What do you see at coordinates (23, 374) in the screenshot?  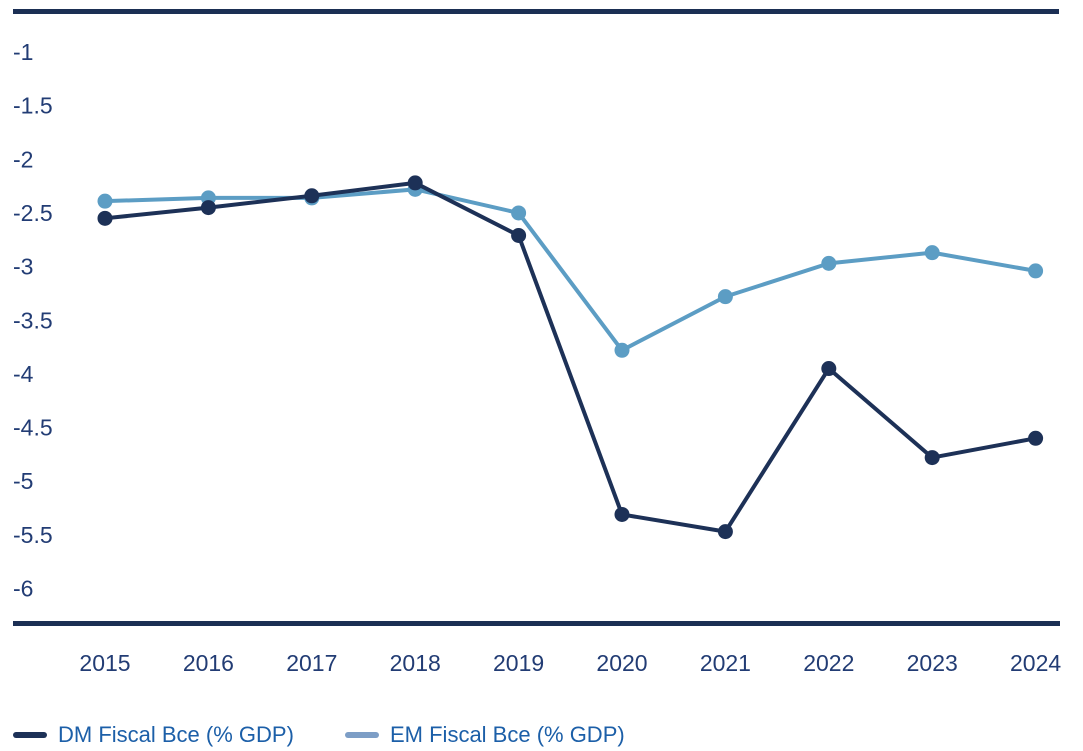 I see `y-axis-label: -4` at bounding box center [23, 374].